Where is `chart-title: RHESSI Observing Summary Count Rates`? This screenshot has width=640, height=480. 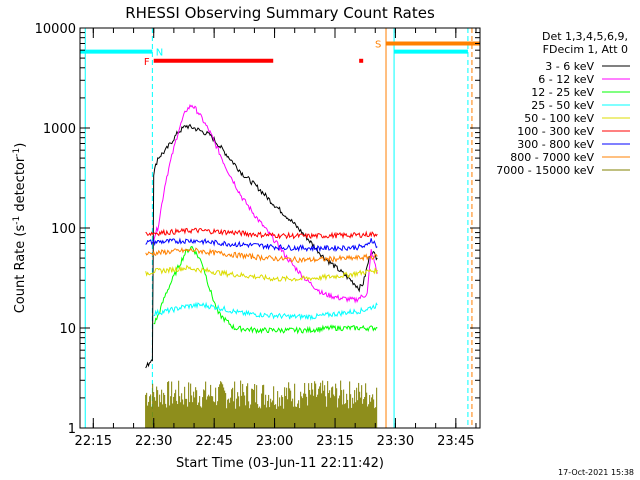 chart-title: RHESSI Observing Summary Count Rates is located at coordinates (280, 13).